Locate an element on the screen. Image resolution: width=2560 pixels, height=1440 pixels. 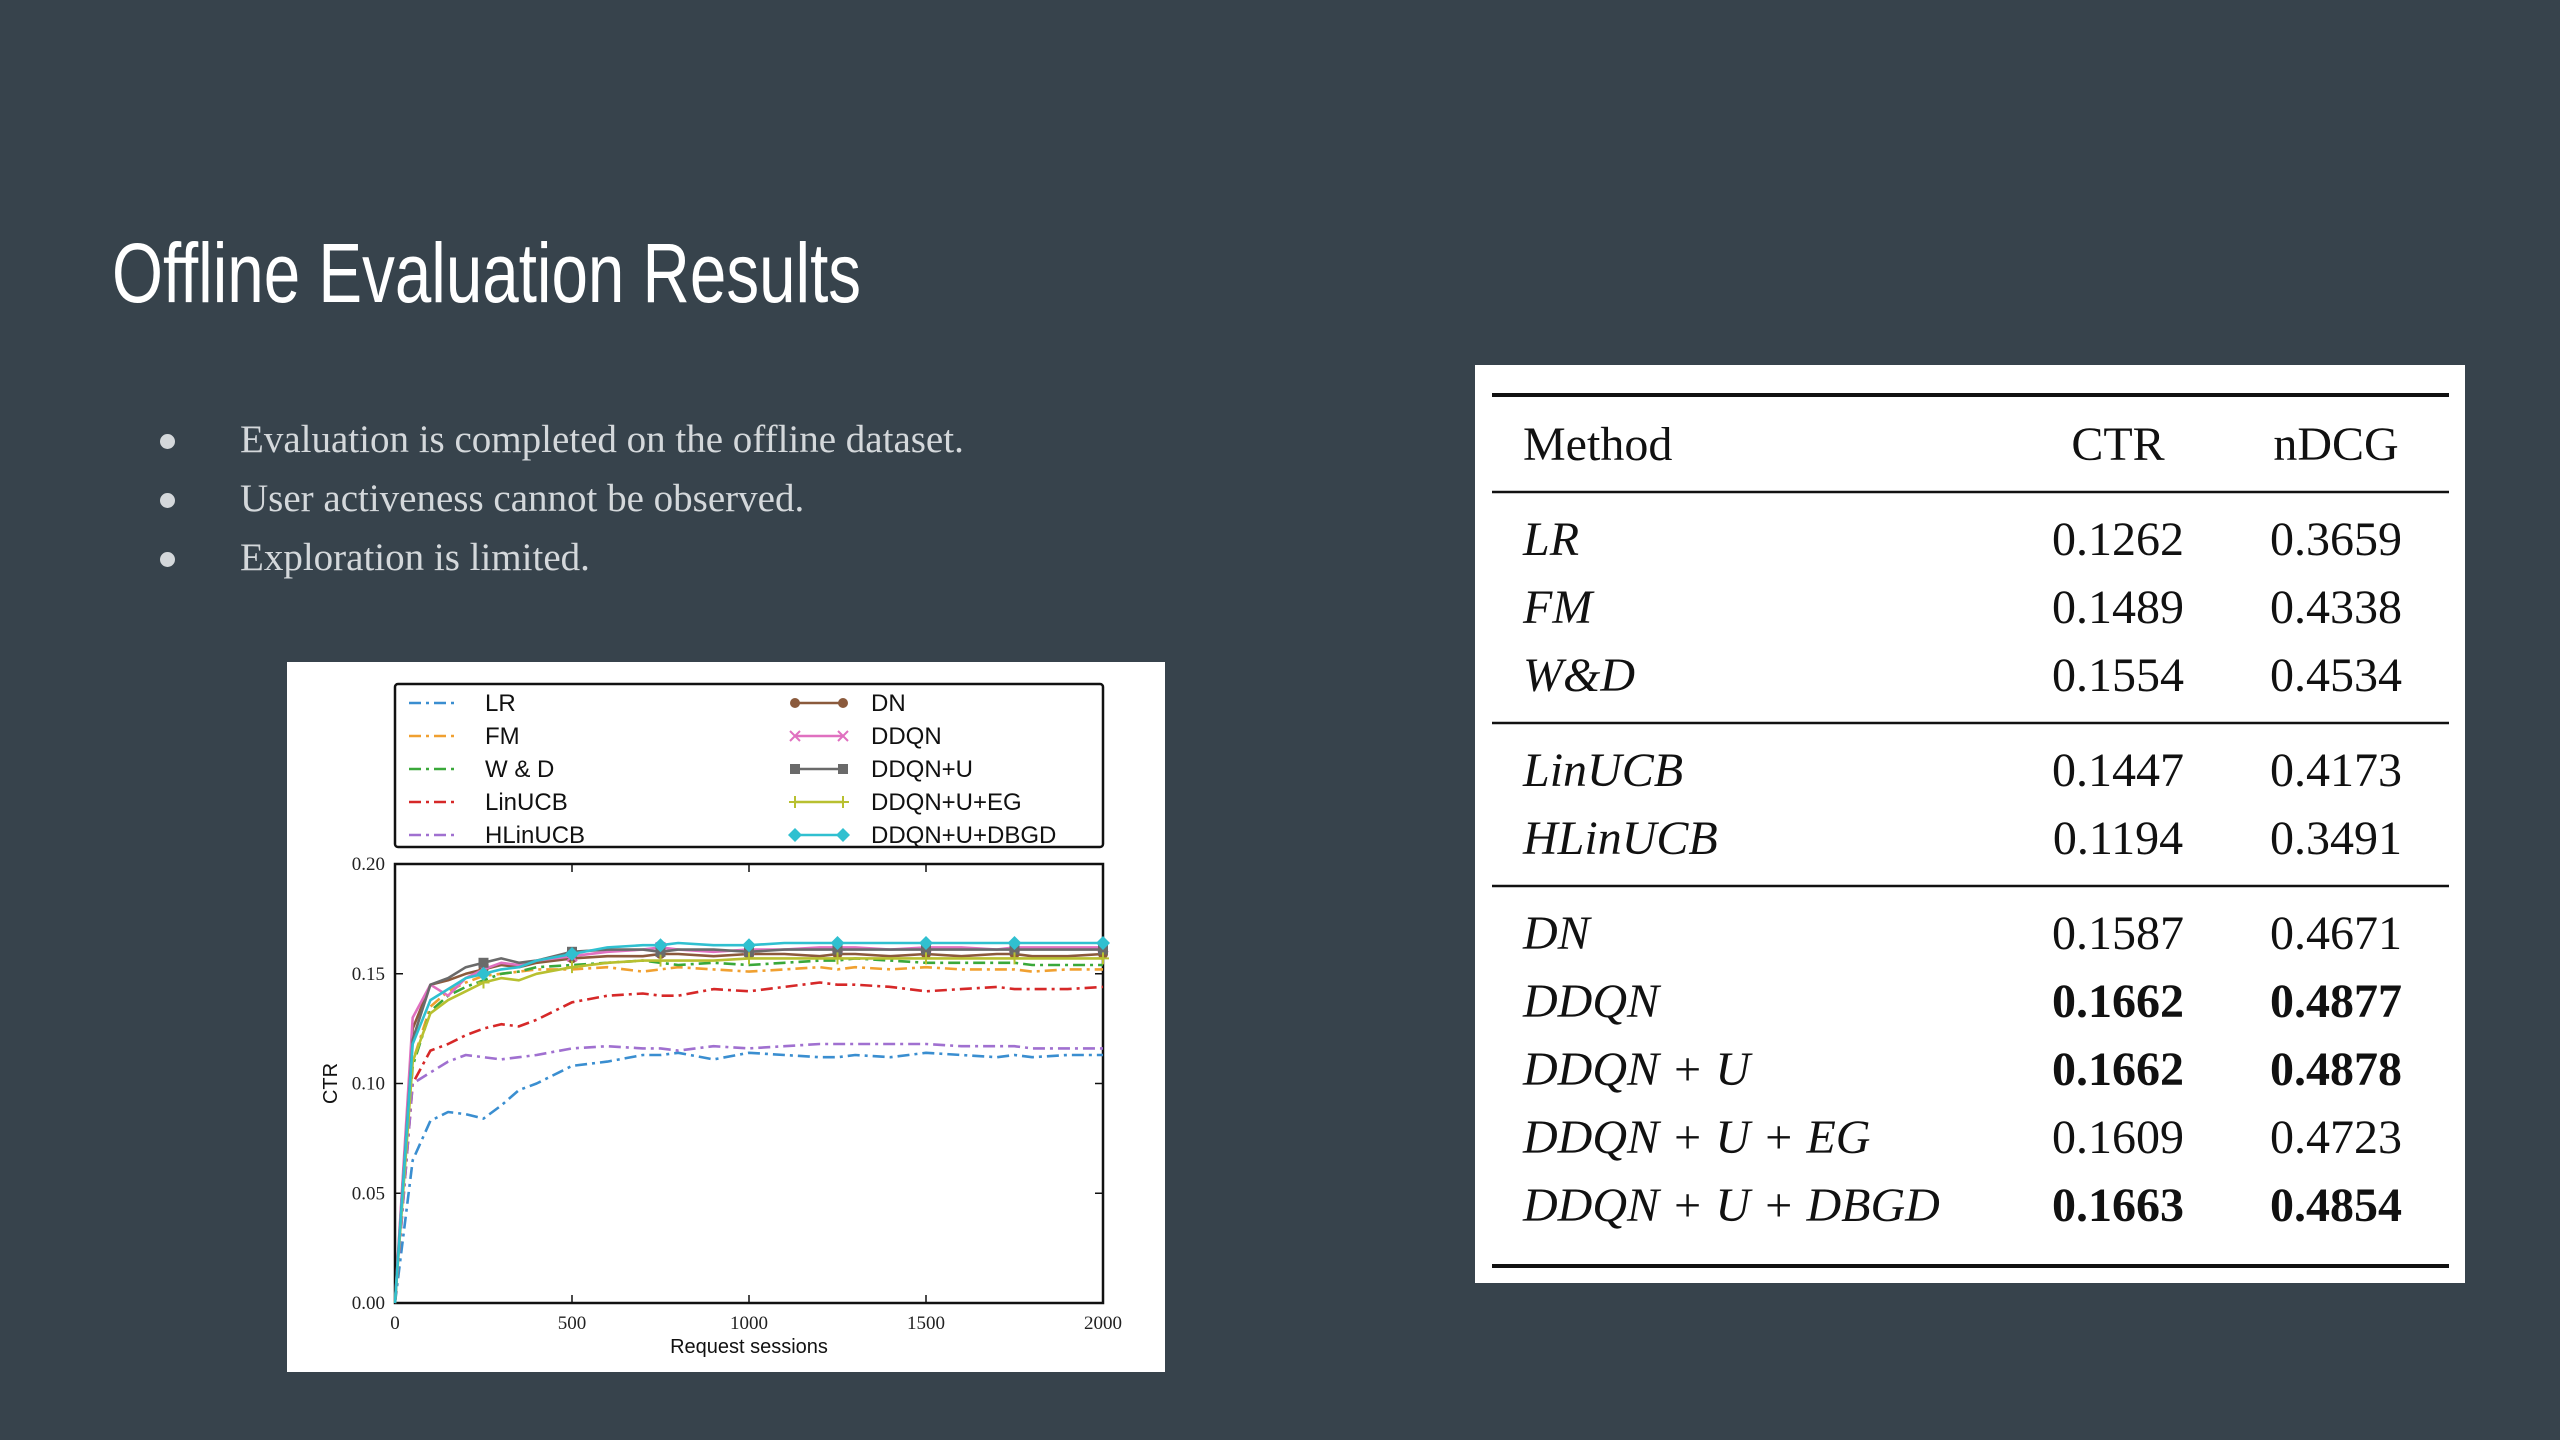
legend-entry: DN is located at coordinates (848, 703).